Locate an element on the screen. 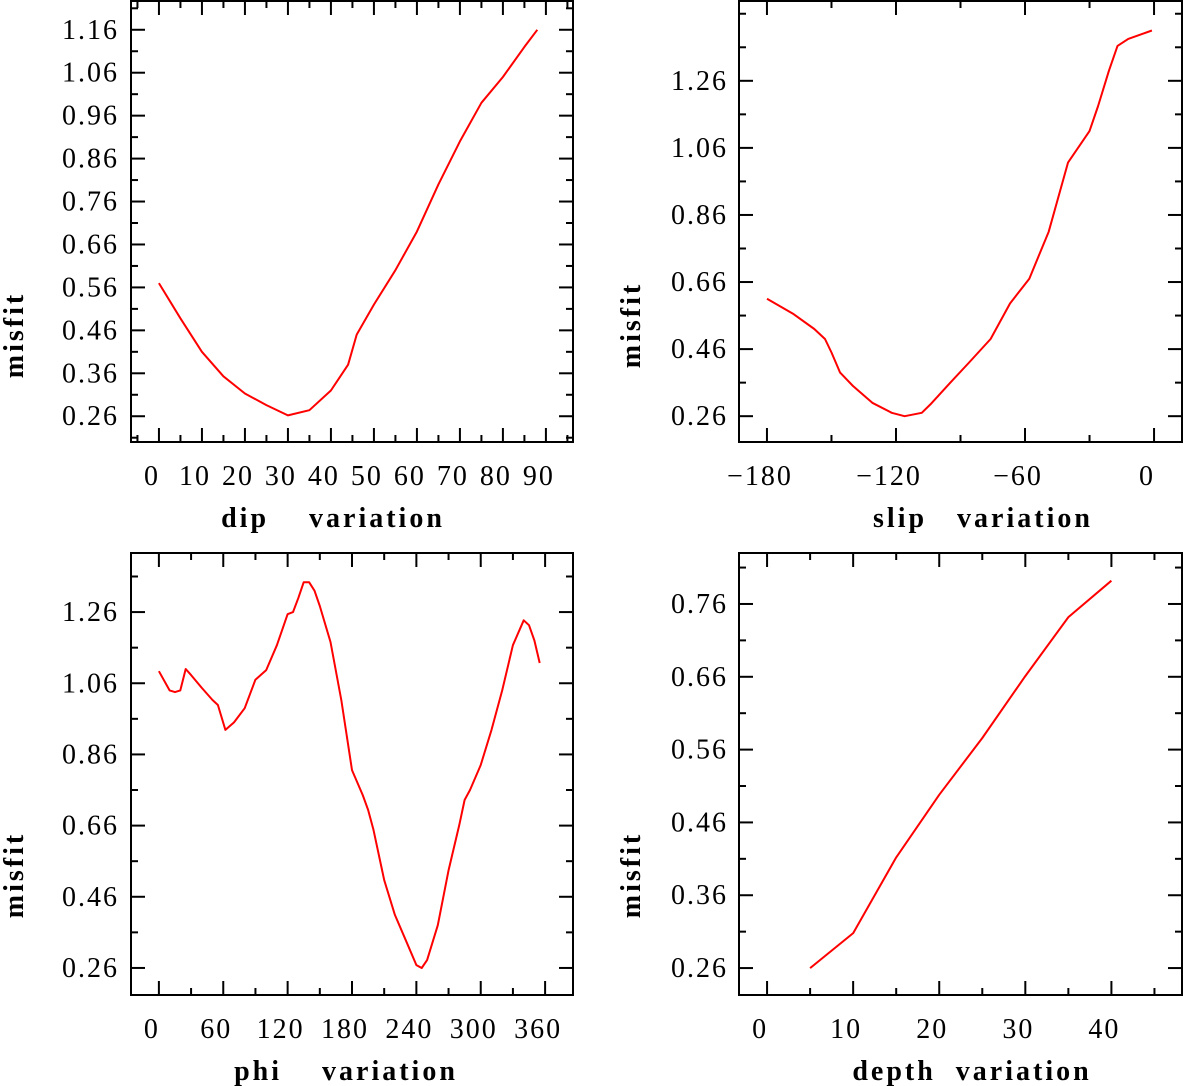 The height and width of the screenshot is (1086, 1183). y-tick-label: 1.16 is located at coordinates (90, 30).